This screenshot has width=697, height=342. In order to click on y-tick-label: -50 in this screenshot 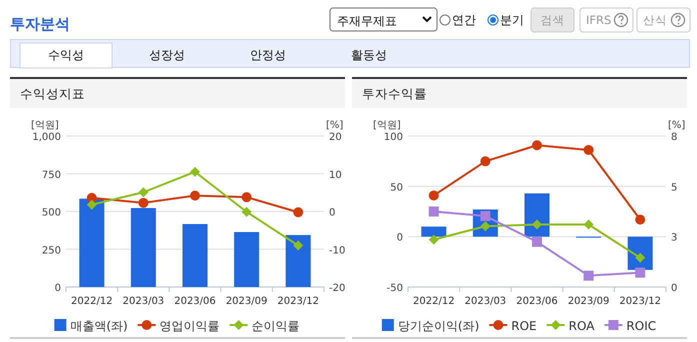, I will do `click(394, 288)`.